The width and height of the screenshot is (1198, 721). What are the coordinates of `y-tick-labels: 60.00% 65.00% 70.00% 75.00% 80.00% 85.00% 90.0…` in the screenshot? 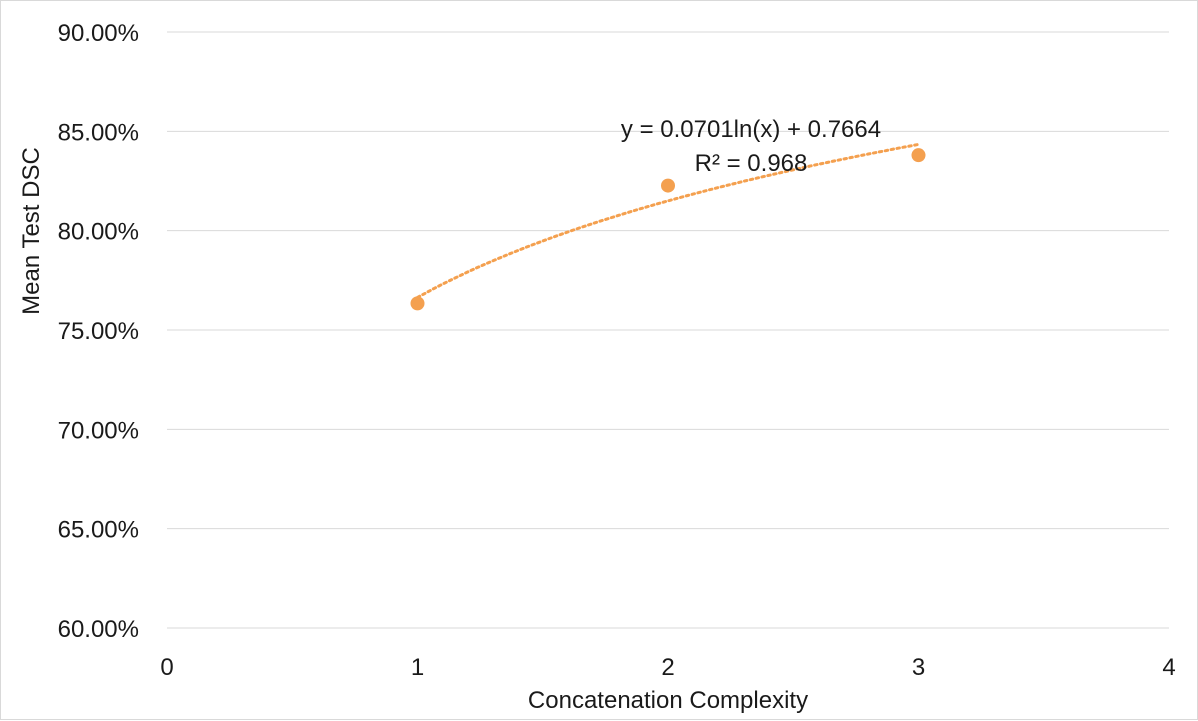 It's located at (98, 331).